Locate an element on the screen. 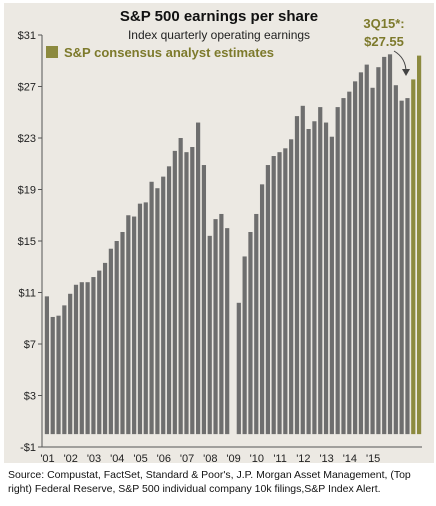 The width and height of the screenshot is (436, 506). y-tick-label: $31 is located at coordinates (27, 36).